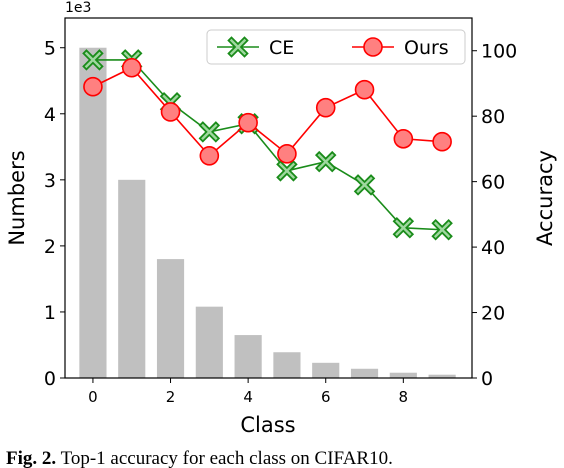 The width and height of the screenshot is (564, 468). I want to click on caption-label: Fig. 2., so click(31, 458).